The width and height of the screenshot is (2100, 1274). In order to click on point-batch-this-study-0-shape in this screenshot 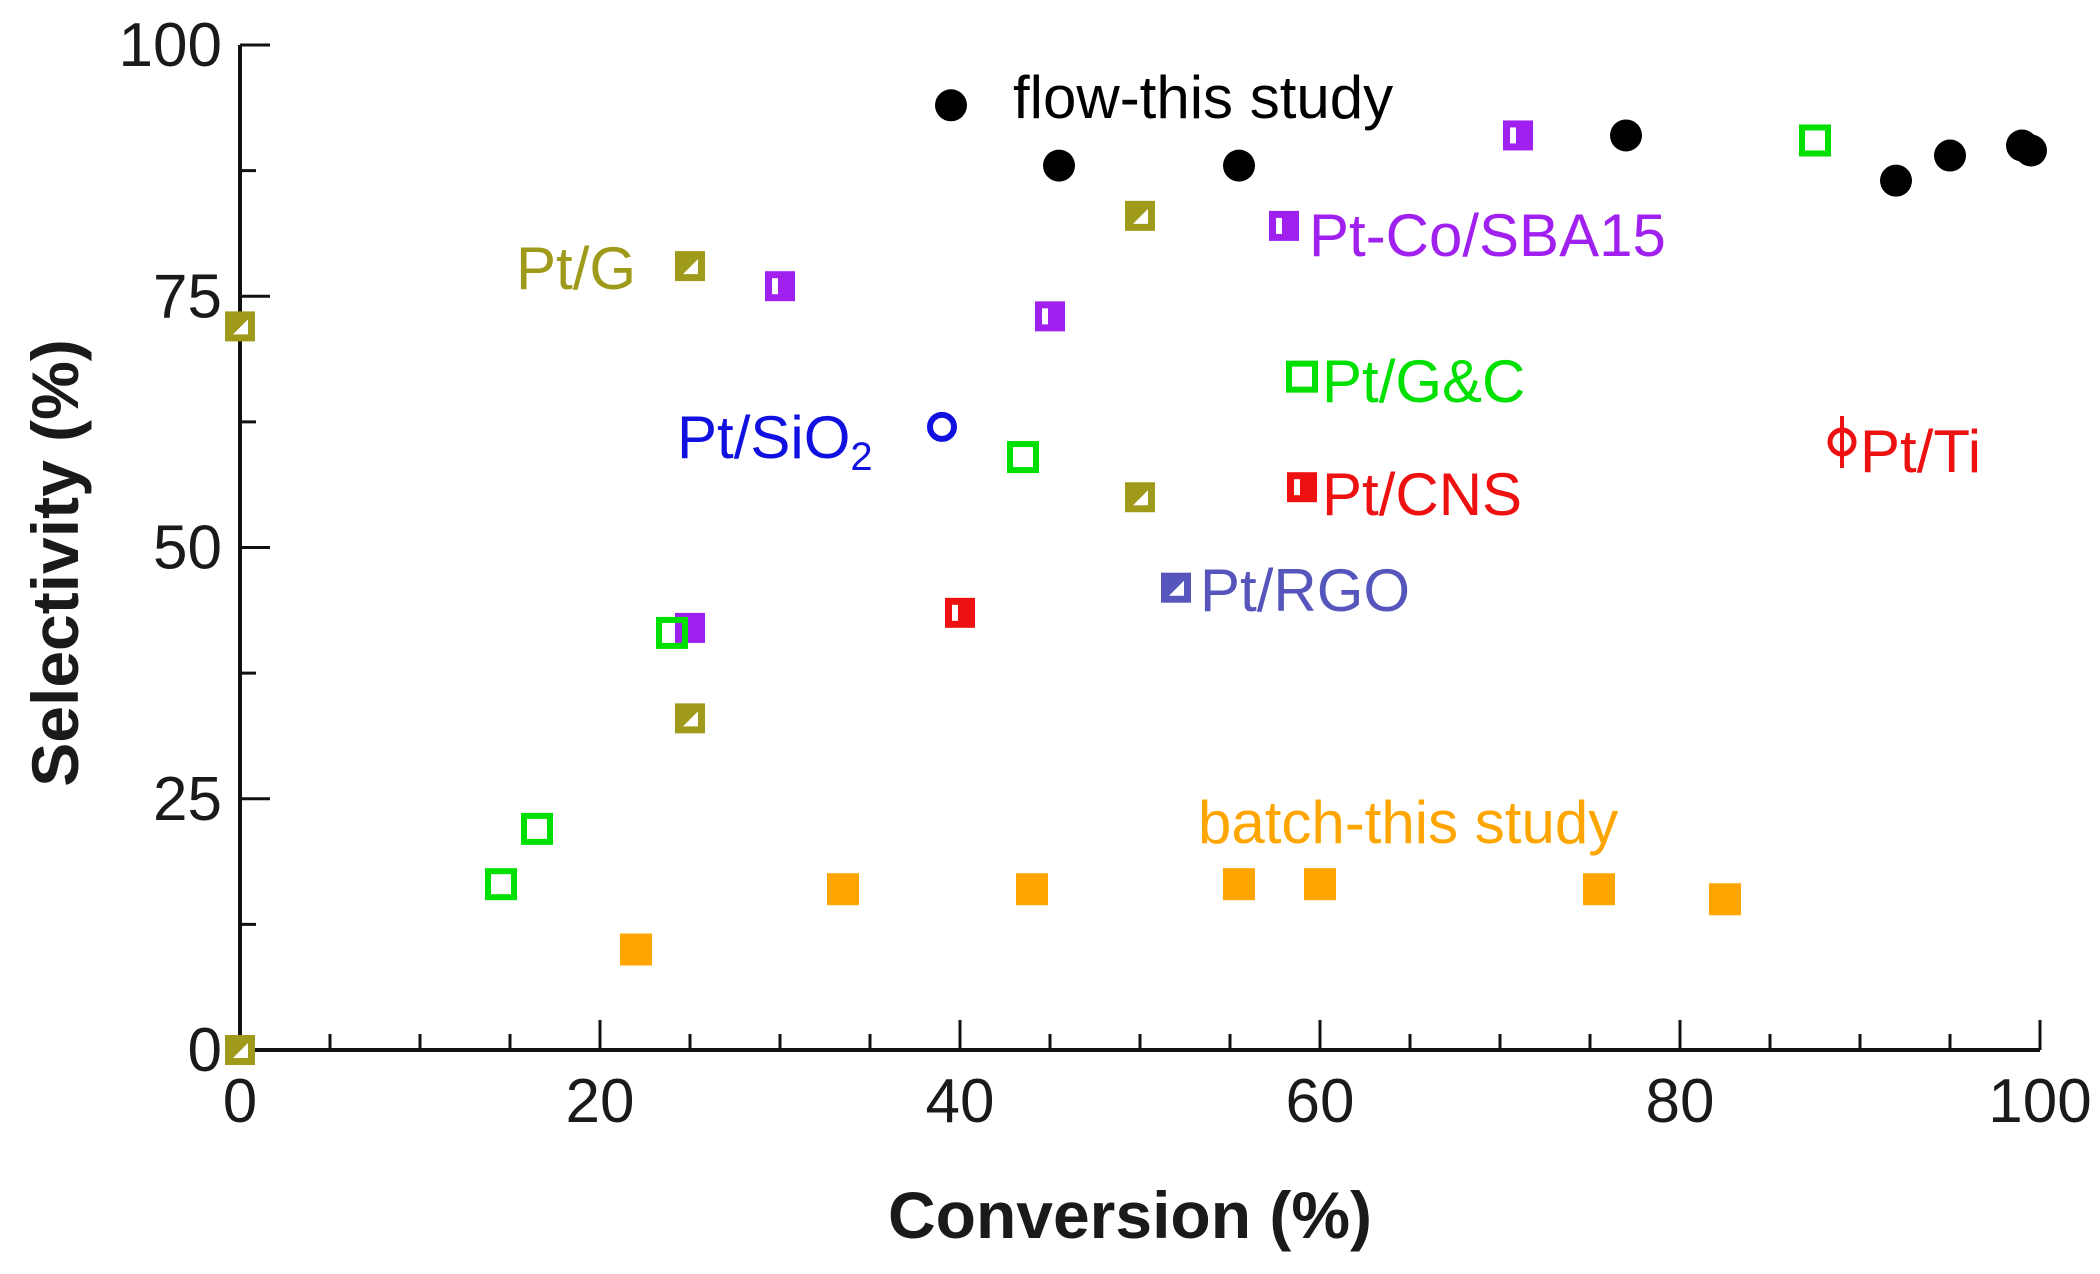, I will do `click(636, 949)`.